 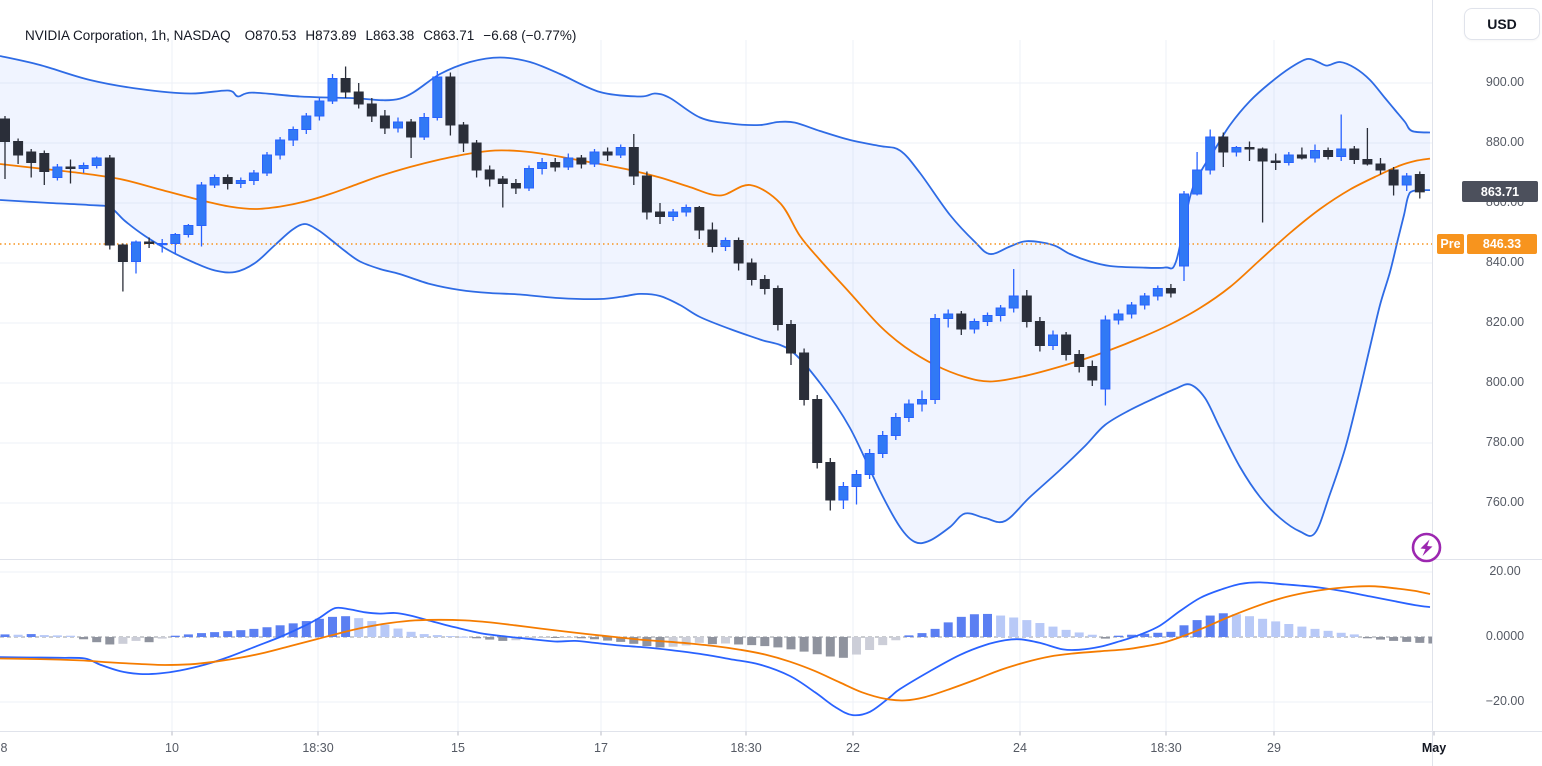 What do you see at coordinates (1505, 322) in the screenshot?
I see `price-axis-label: 820.00` at bounding box center [1505, 322].